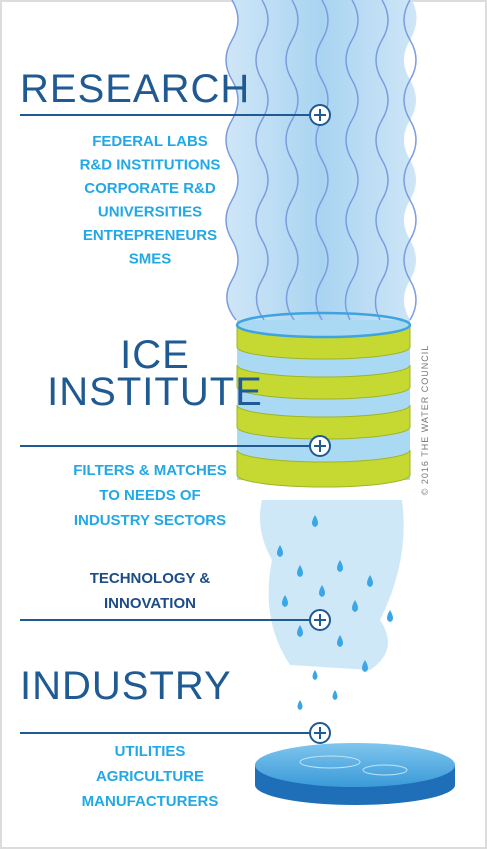  What do you see at coordinates (321, 160) in the screenshot?
I see `water-column` at bounding box center [321, 160].